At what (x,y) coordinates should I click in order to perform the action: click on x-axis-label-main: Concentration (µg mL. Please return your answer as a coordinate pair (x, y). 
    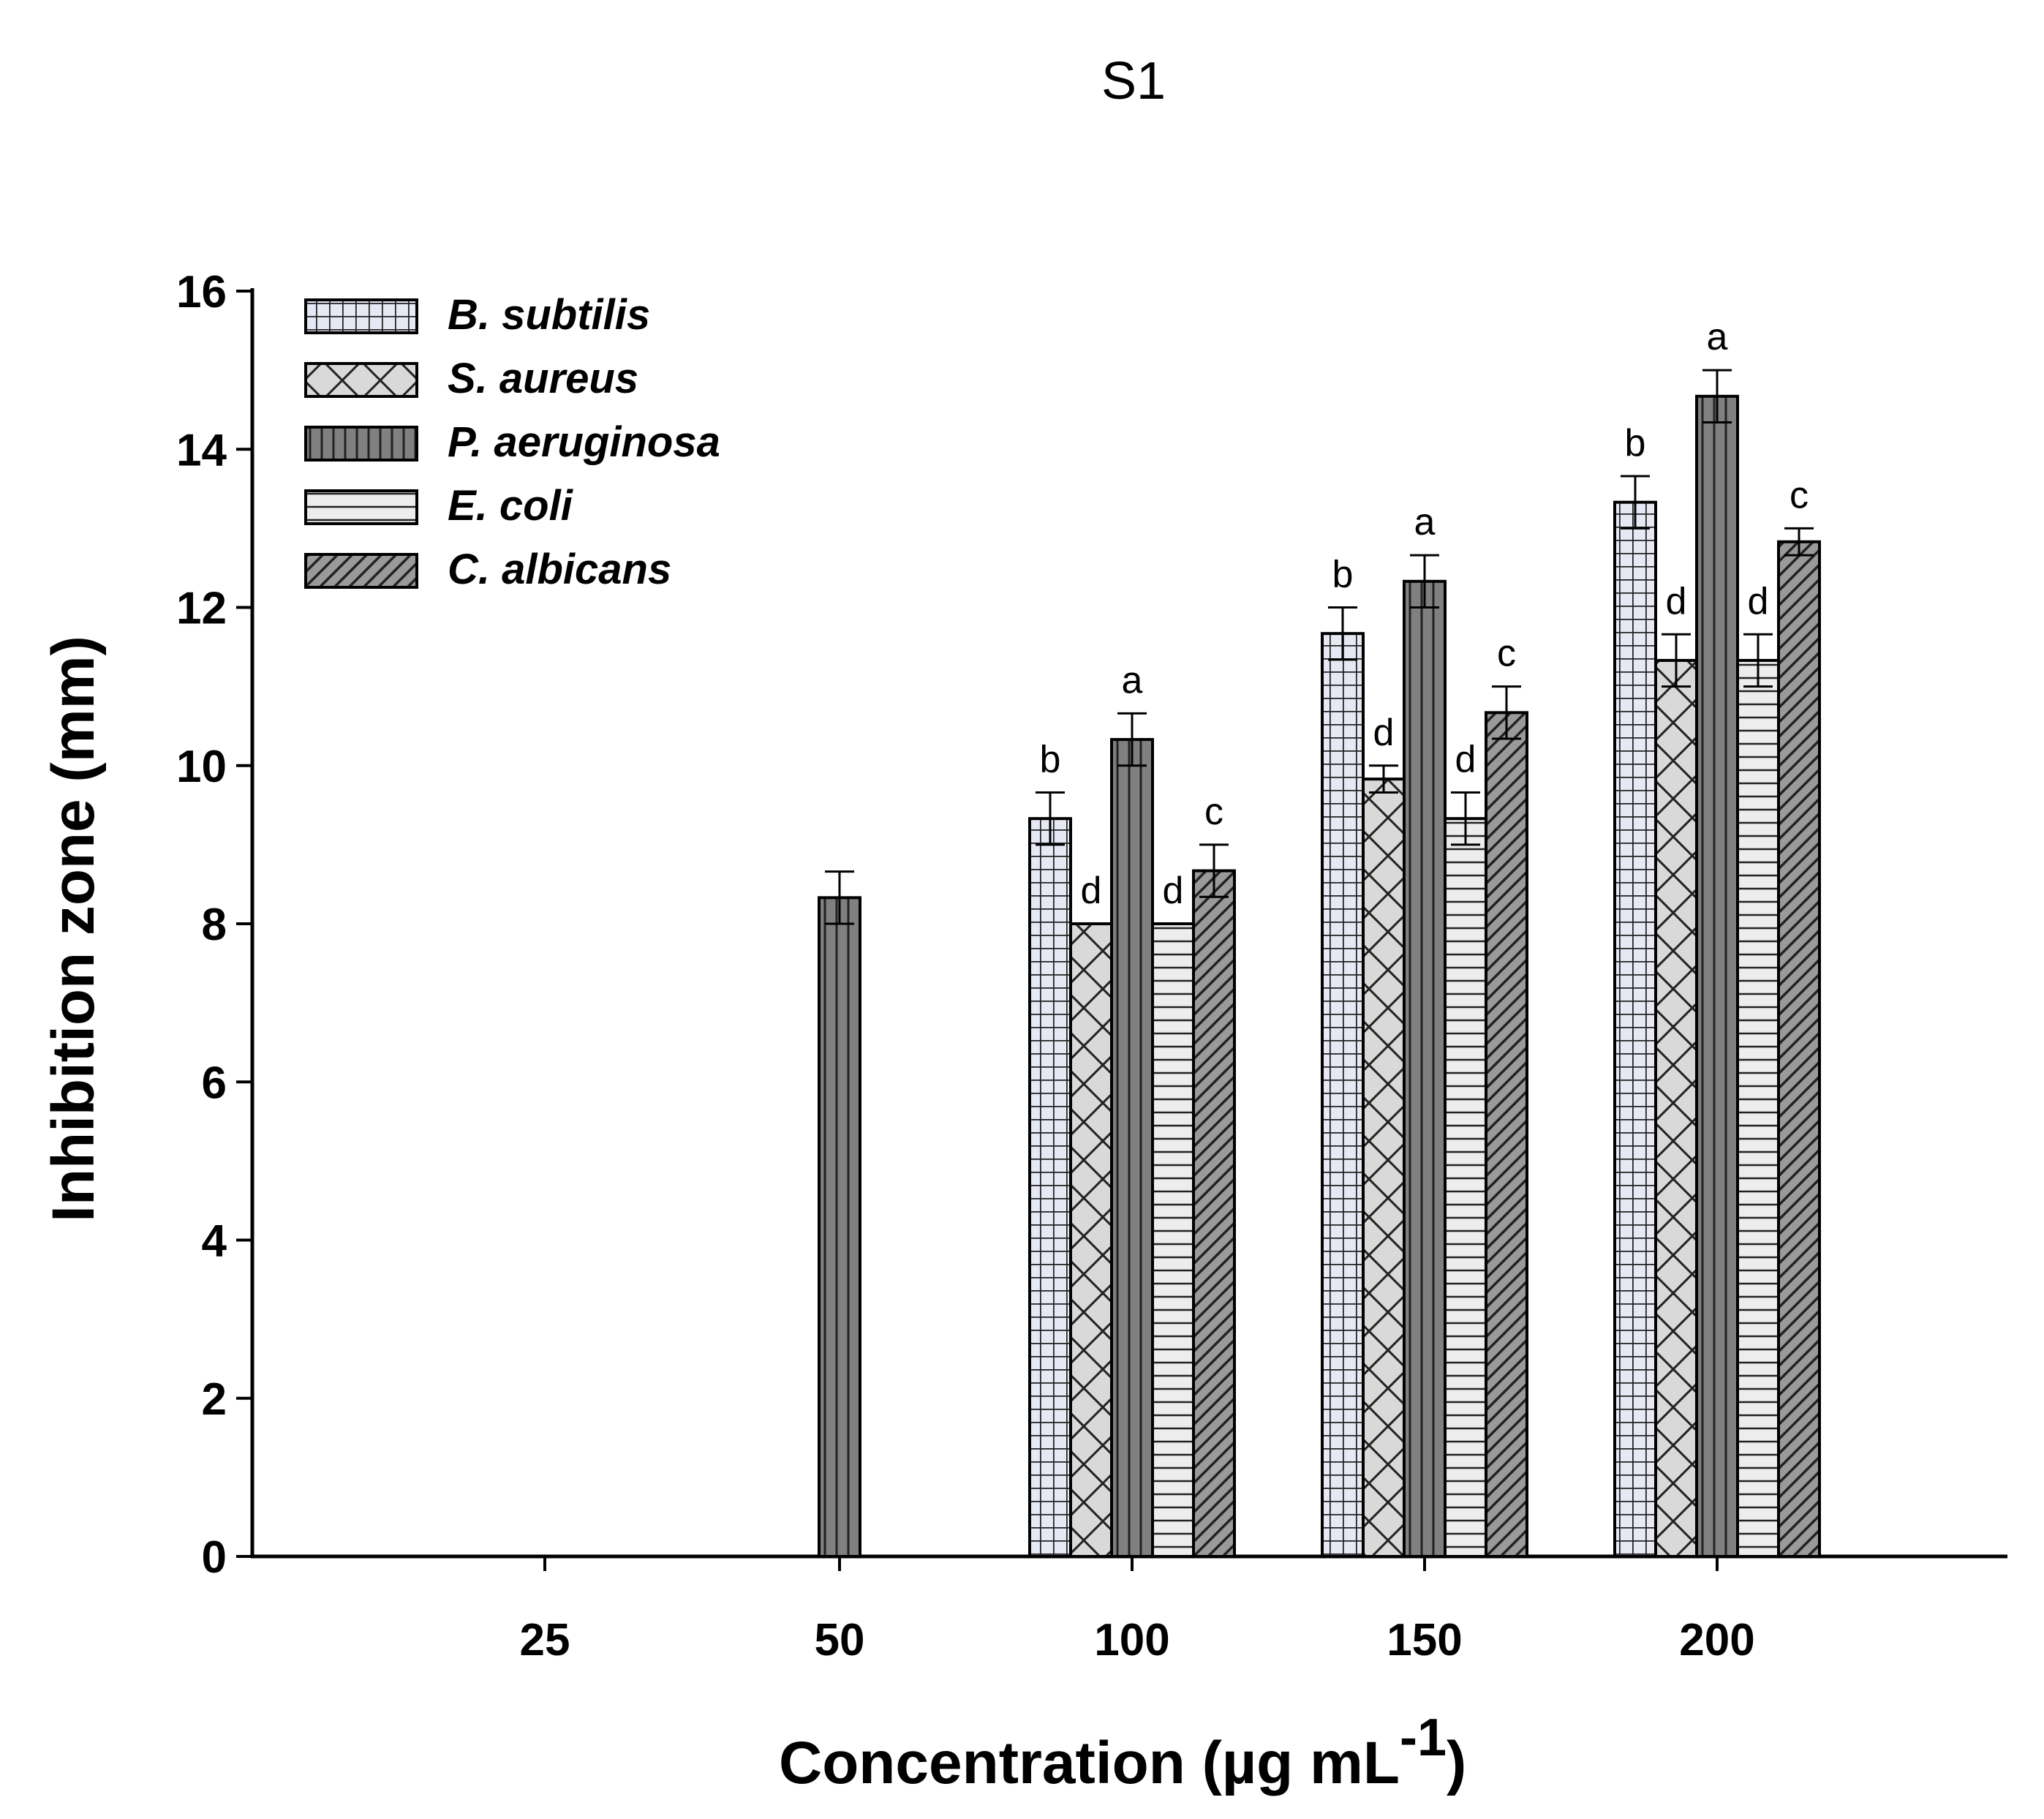
    Looking at the image, I should click on (1089, 1763).